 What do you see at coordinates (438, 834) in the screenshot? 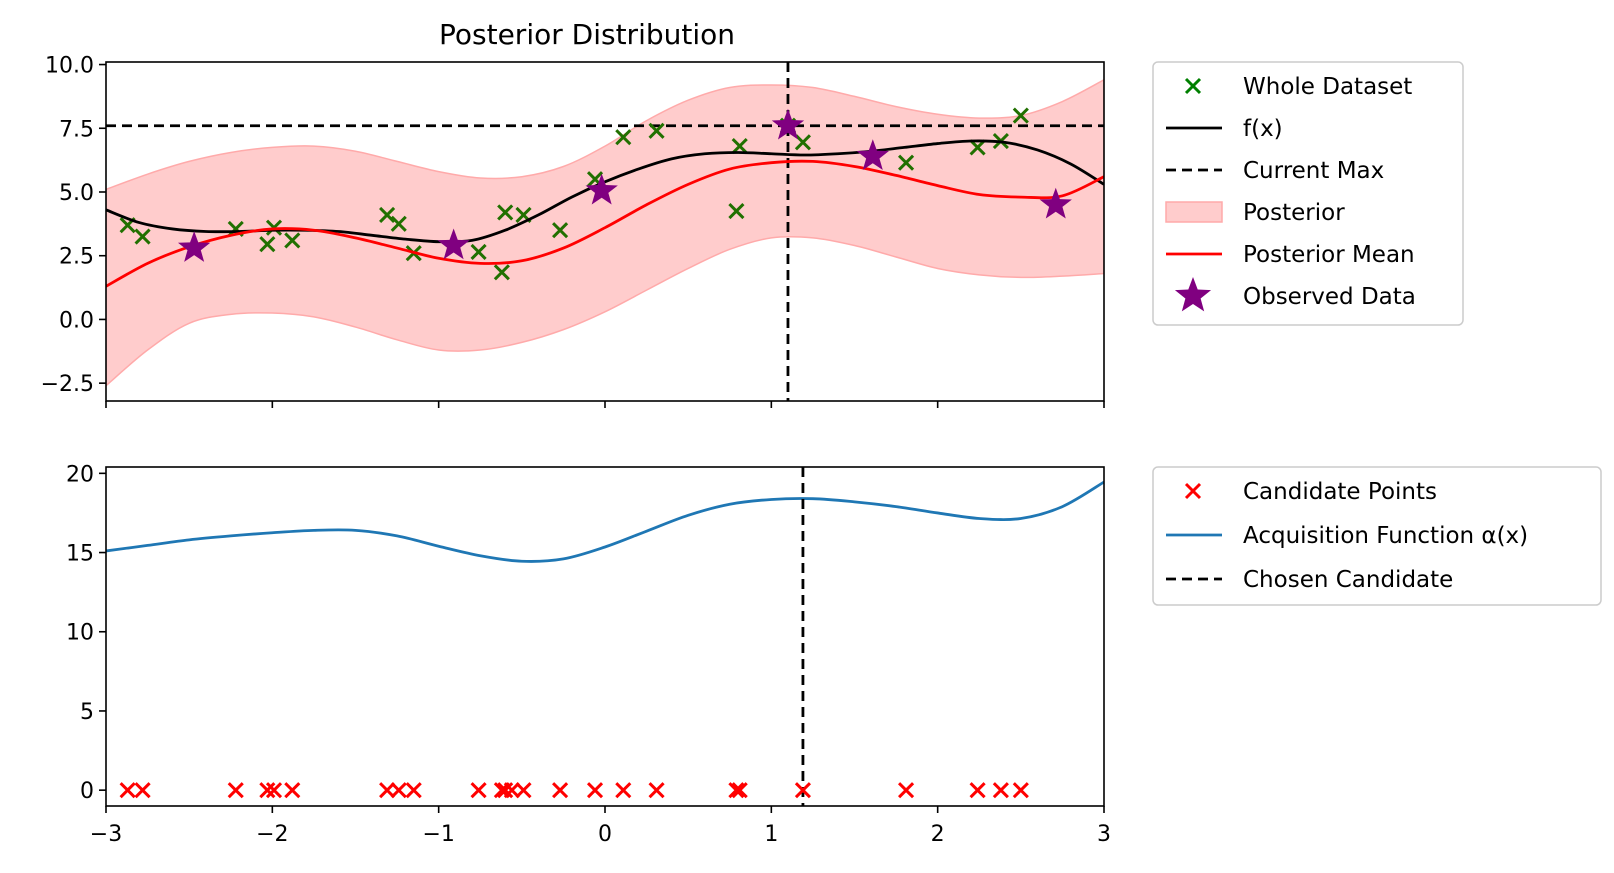
I see `x-tick-label: −1` at bounding box center [438, 834].